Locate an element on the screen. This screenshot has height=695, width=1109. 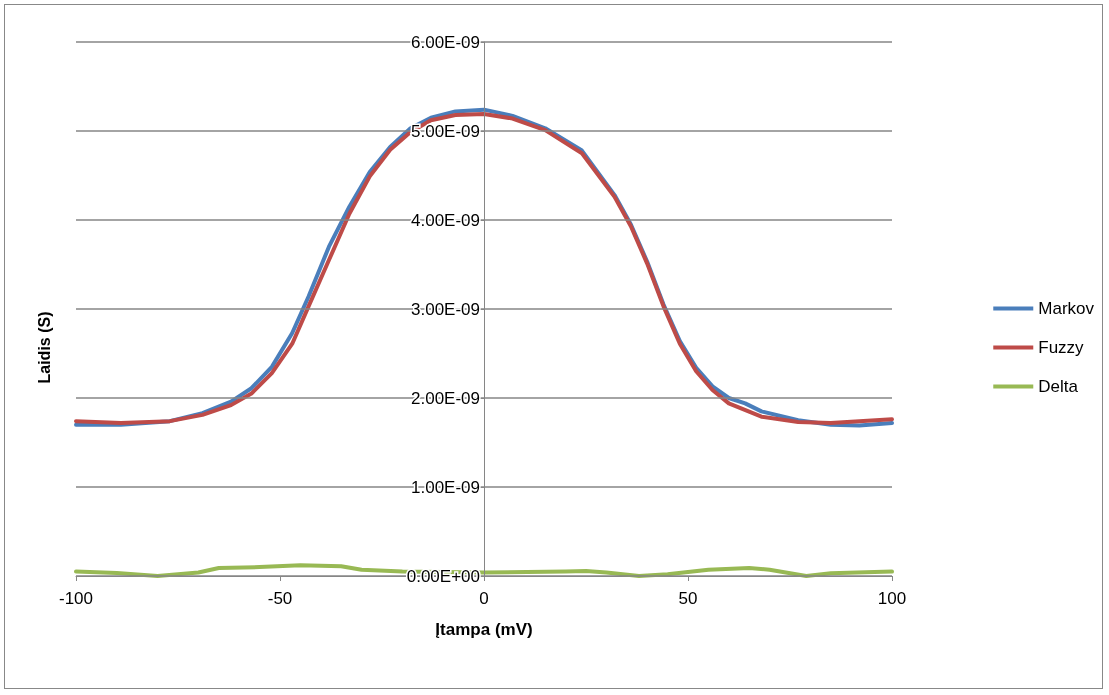
x-tick-label: 0 is located at coordinates (484, 598).